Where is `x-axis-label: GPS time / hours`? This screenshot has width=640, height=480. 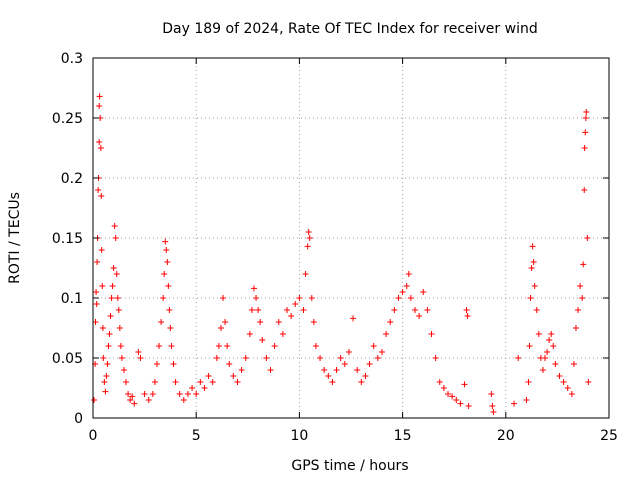 x-axis-label: GPS time / hours is located at coordinates (349, 466).